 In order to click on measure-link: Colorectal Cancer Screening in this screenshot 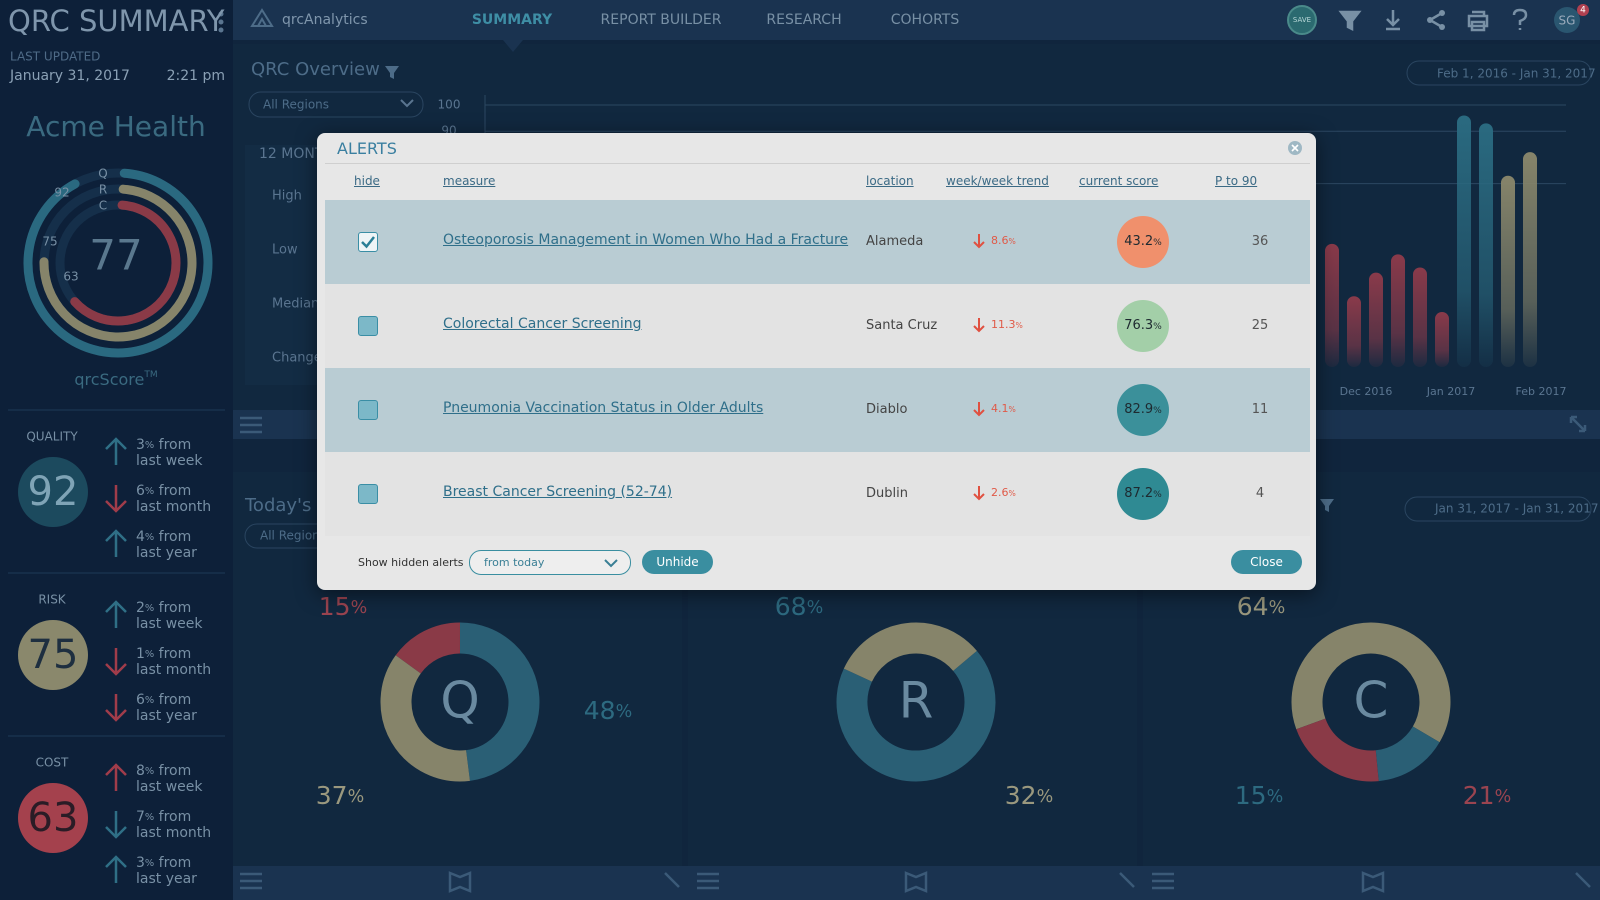, I will do `click(542, 324)`.